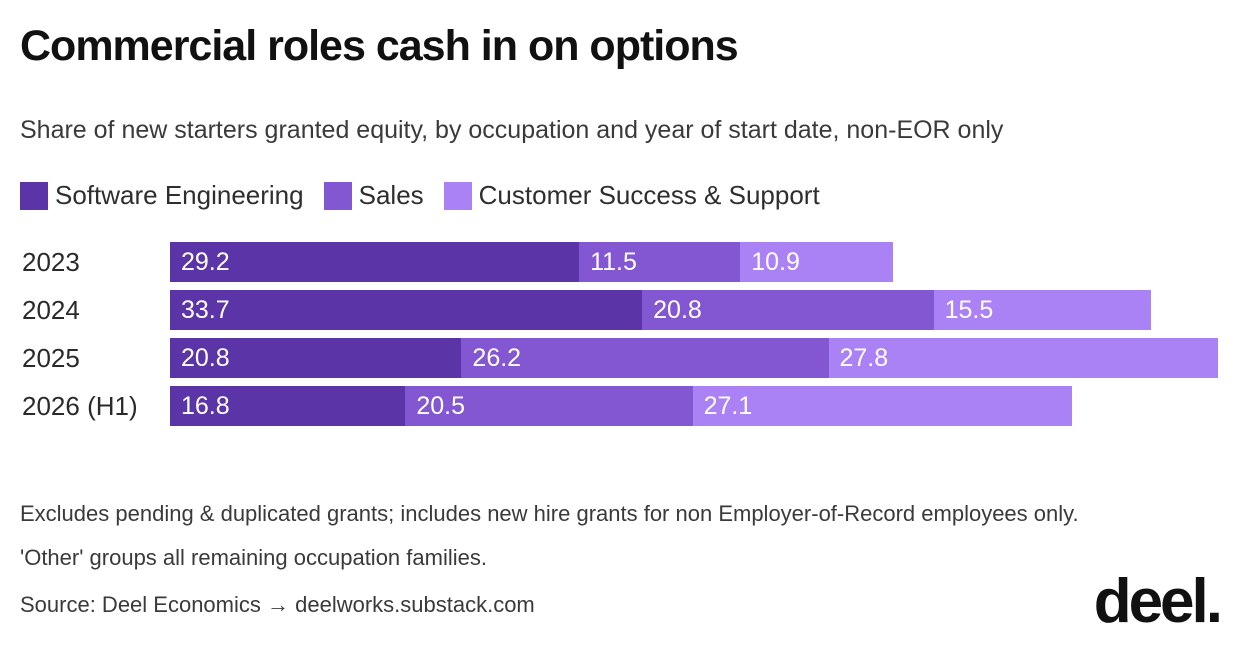 The image size is (1240, 648). What do you see at coordinates (728, 406) in the screenshot?
I see `data-label: 27.1` at bounding box center [728, 406].